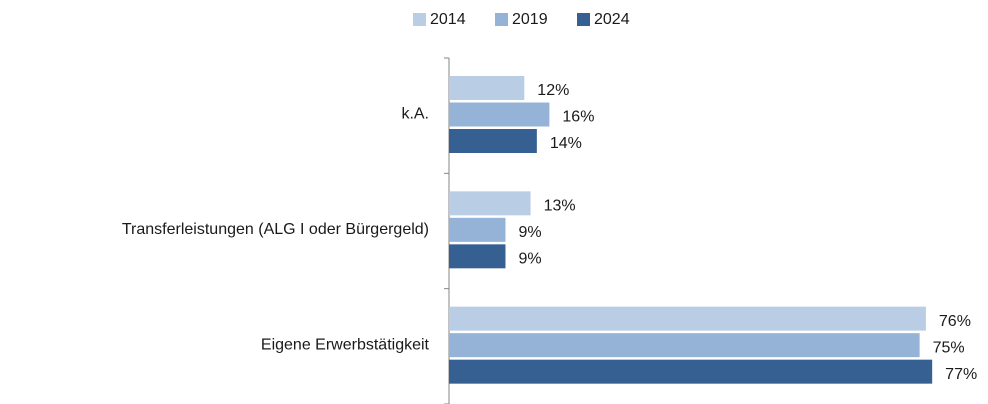 Image resolution: width=988 pixels, height=404 pixels. What do you see at coordinates (961, 374) in the screenshot?
I see `data-label: 77%` at bounding box center [961, 374].